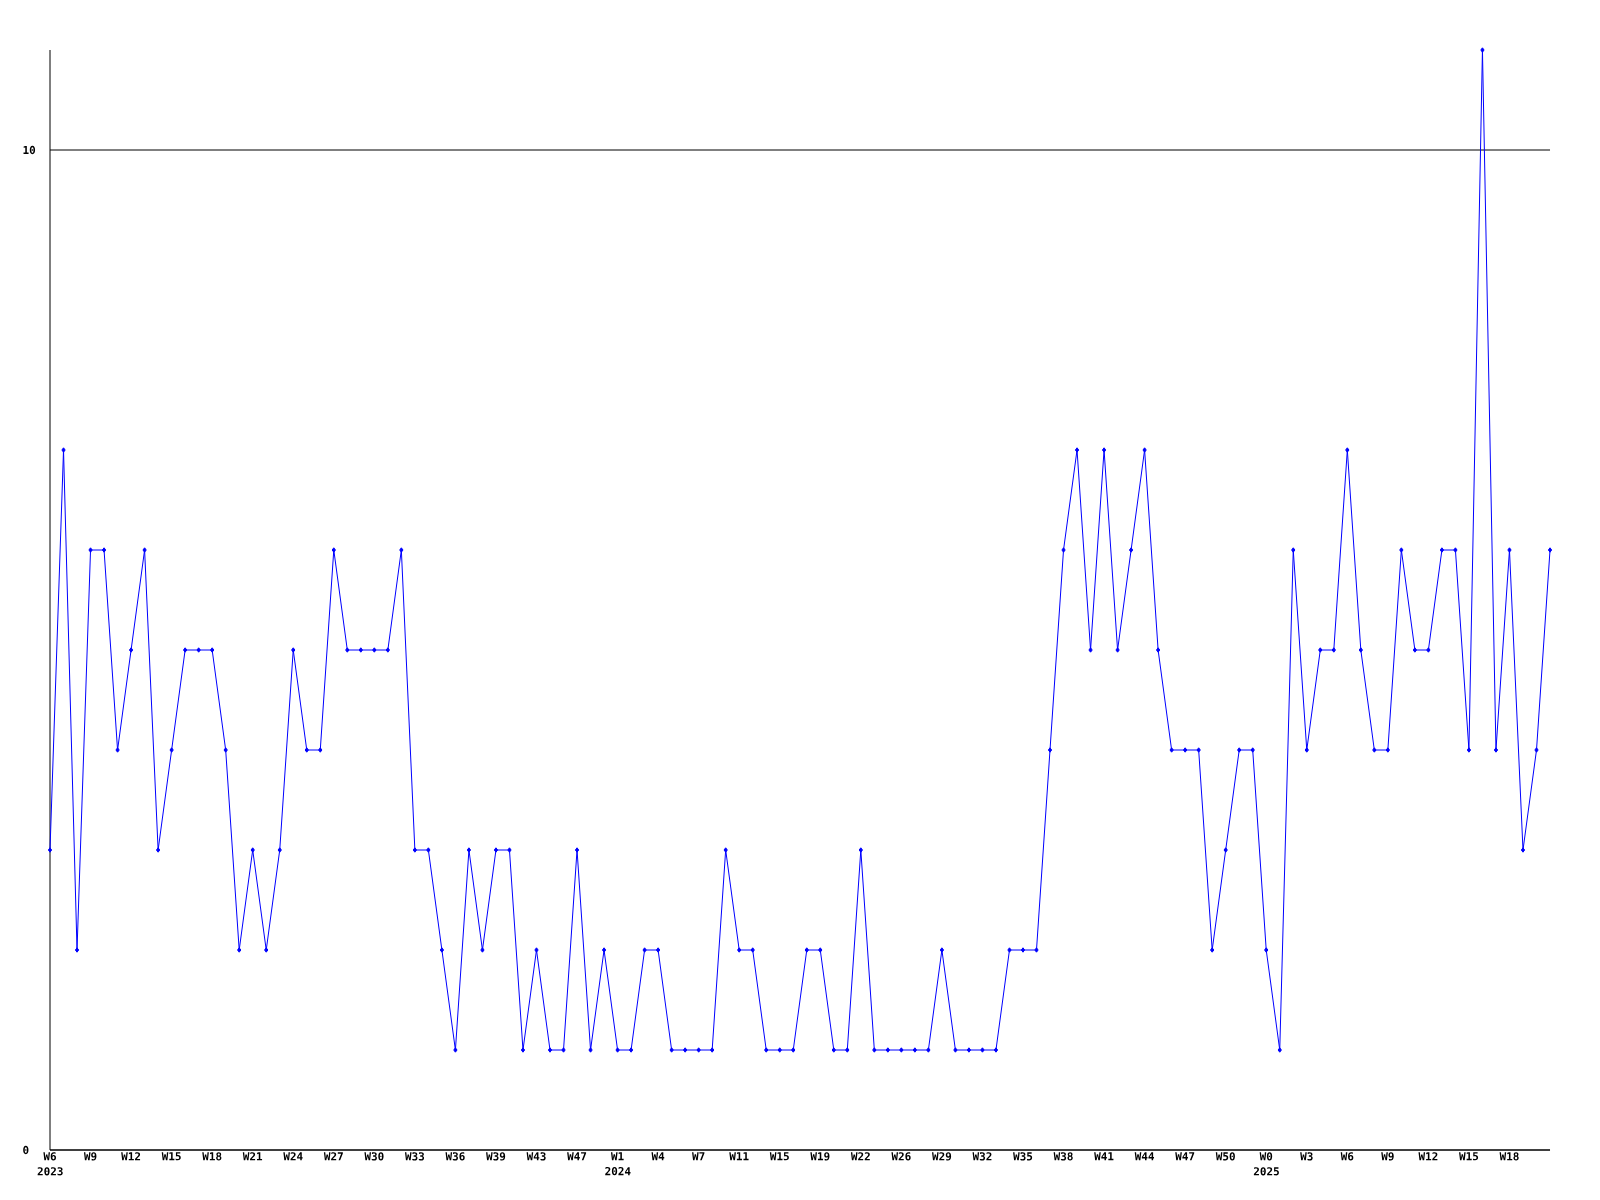 The image size is (1600, 1200). What do you see at coordinates (374, 1156) in the screenshot?
I see `x-tick-label: W30` at bounding box center [374, 1156].